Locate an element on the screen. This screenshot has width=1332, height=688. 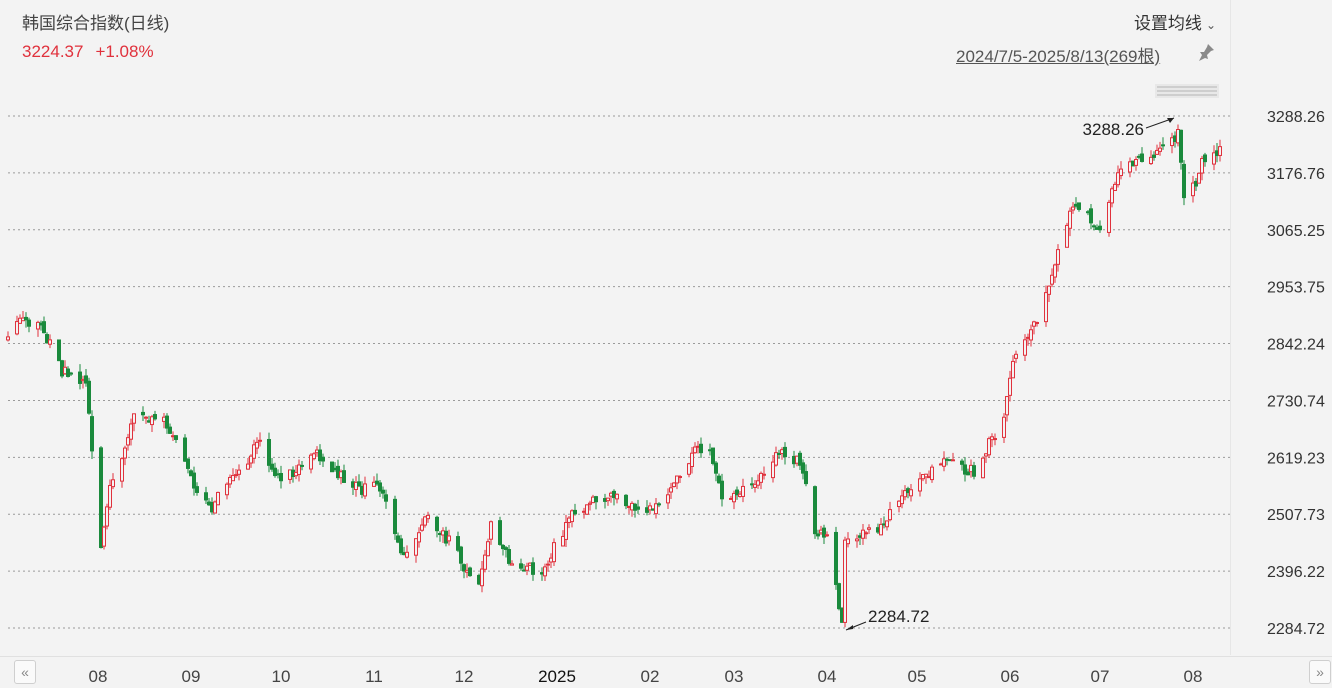
x-tick-label: 09 is located at coordinates (191, 676).